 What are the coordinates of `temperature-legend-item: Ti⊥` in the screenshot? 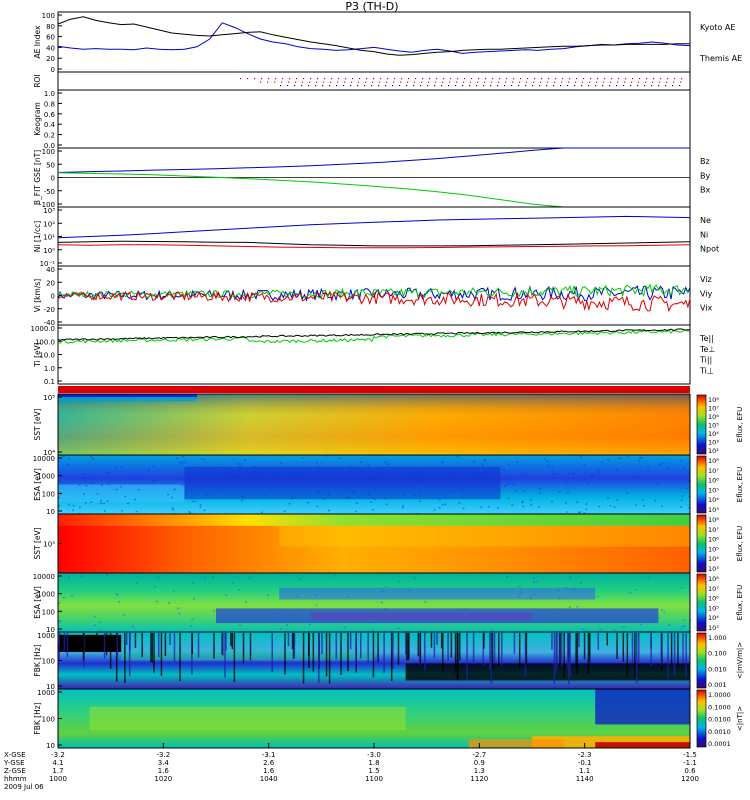 It's located at (706, 370).